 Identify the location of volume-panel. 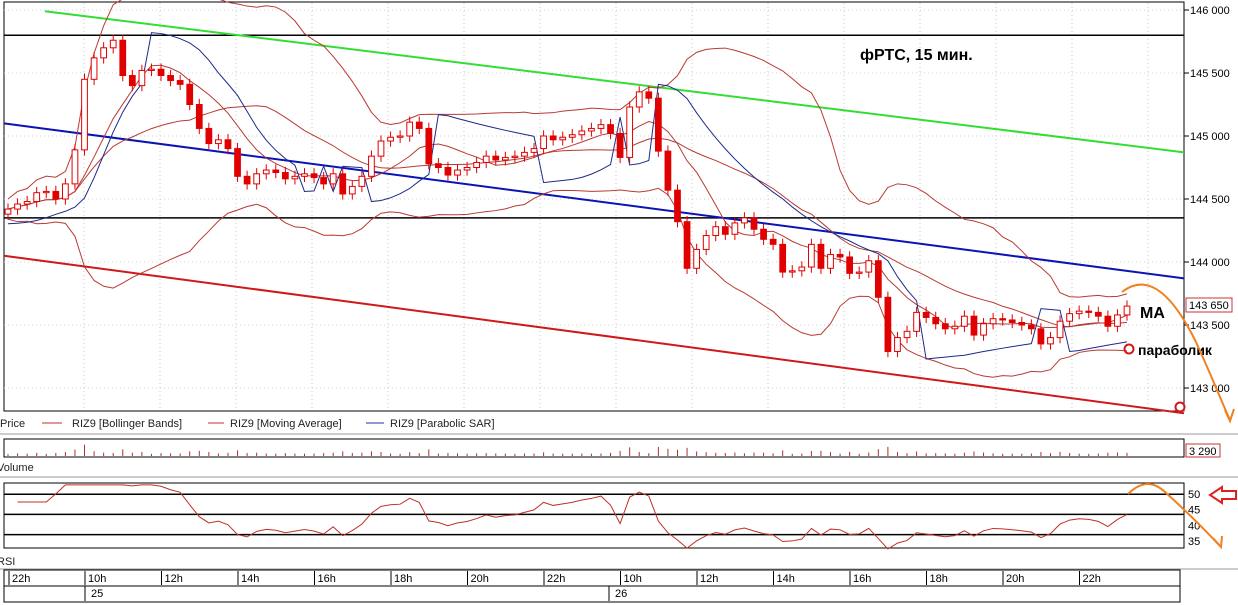
(594, 448).